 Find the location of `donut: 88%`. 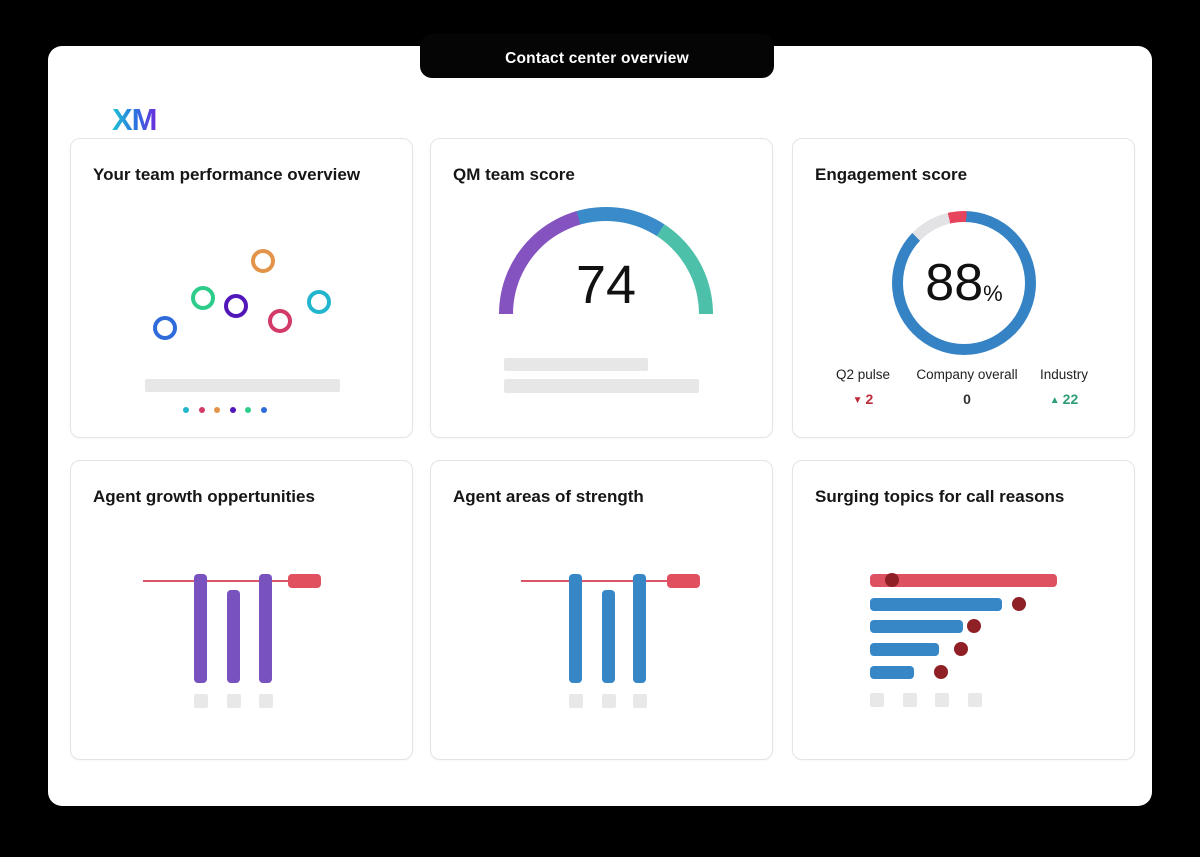

donut: 88% is located at coordinates (964, 283).